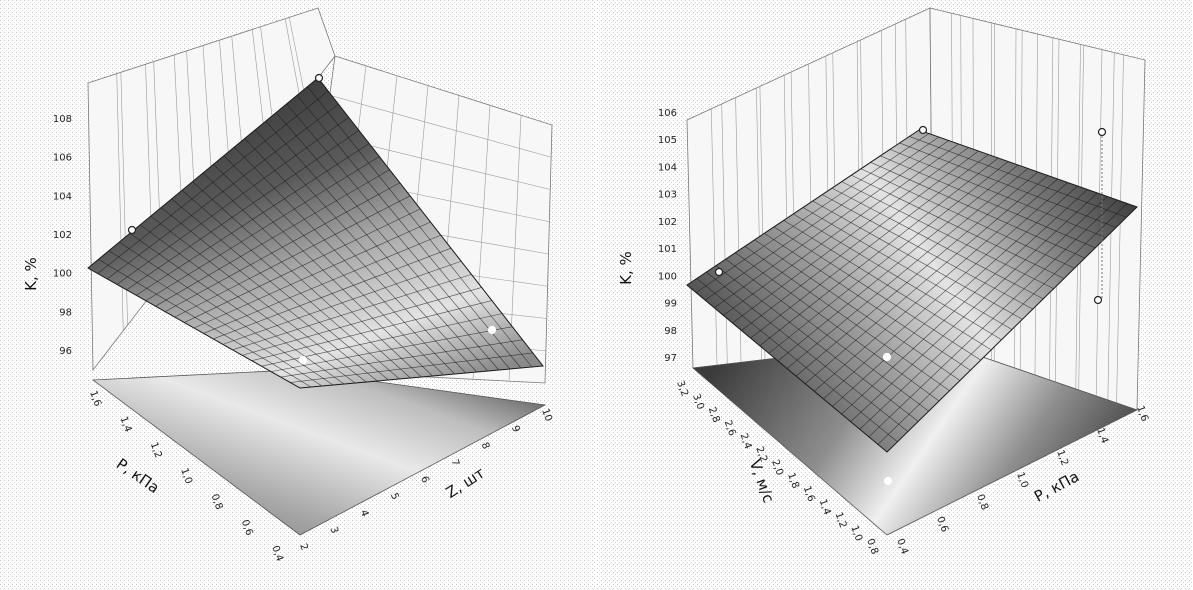 This screenshot has height=590, width=1193. What do you see at coordinates (670, 304) in the screenshot?
I see `tick-label: 99` at bounding box center [670, 304].